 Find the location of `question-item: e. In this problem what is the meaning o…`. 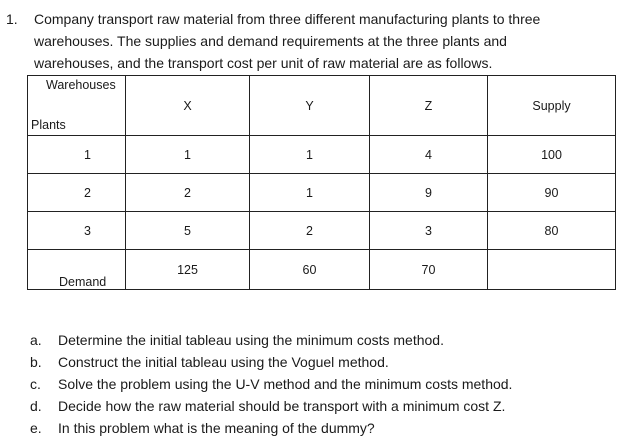

question-item: e. In this problem what is the meaning o… is located at coordinates (271, 428).